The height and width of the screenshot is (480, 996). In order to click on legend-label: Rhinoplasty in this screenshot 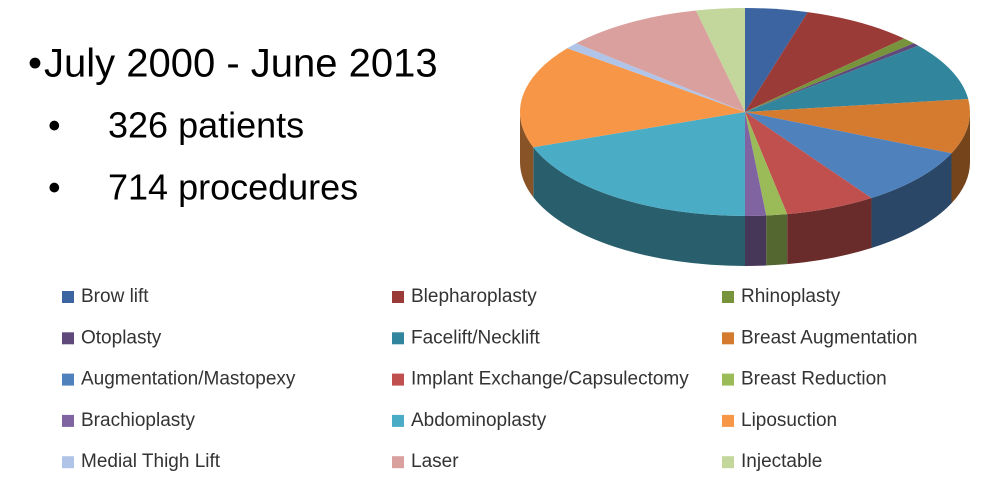, I will do `click(791, 296)`.